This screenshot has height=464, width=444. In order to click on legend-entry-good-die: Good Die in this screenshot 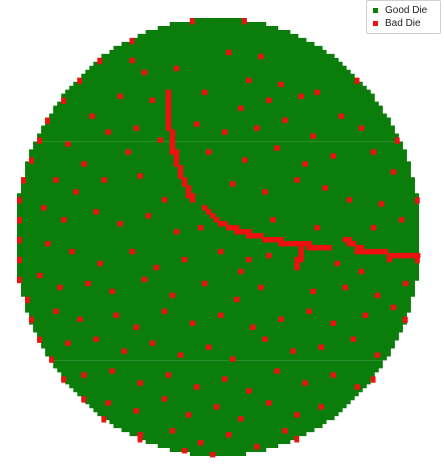, I will do `click(404, 10)`.